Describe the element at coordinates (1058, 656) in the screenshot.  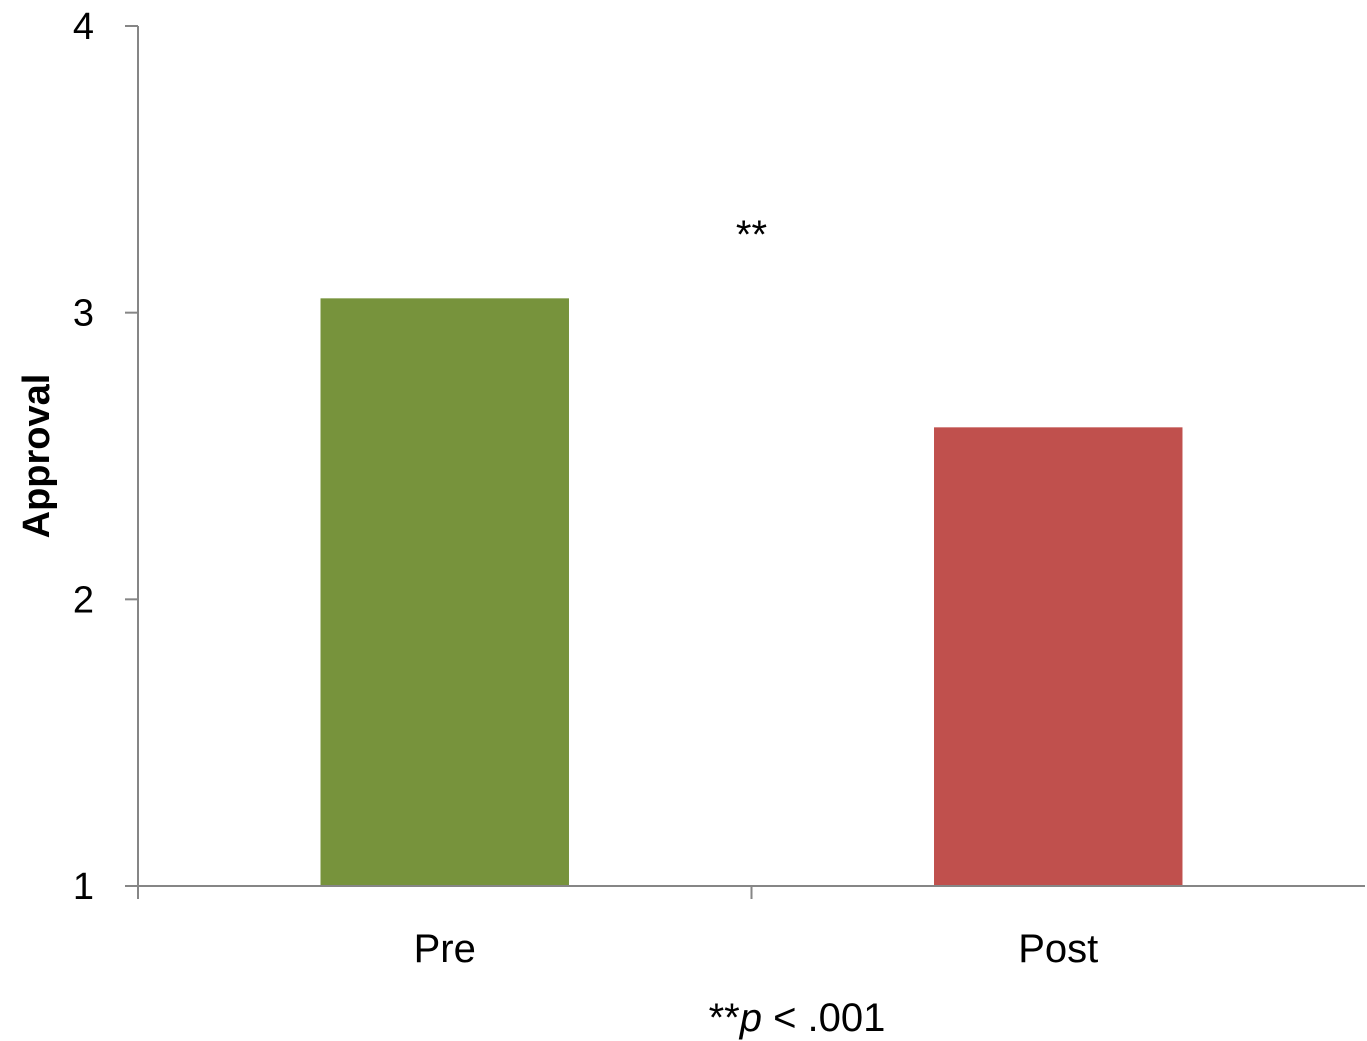
I see `bar-post` at that location.